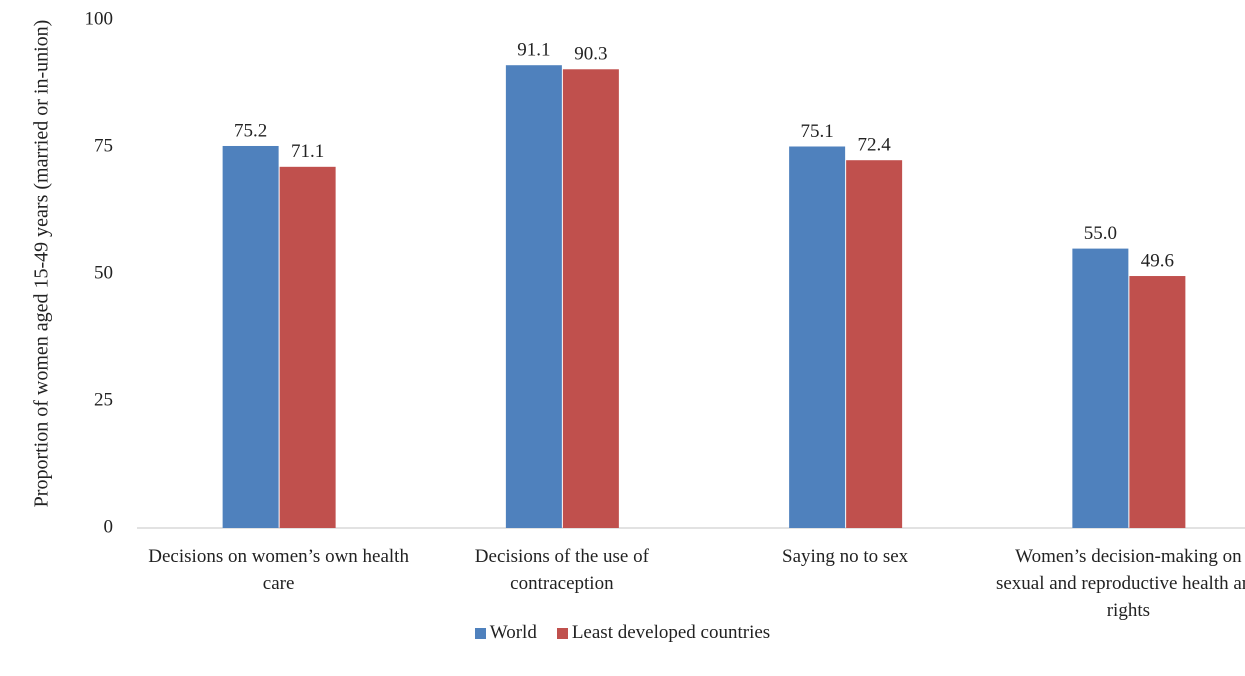  What do you see at coordinates (103, 272) in the screenshot?
I see `y-tick-label: 50` at bounding box center [103, 272].